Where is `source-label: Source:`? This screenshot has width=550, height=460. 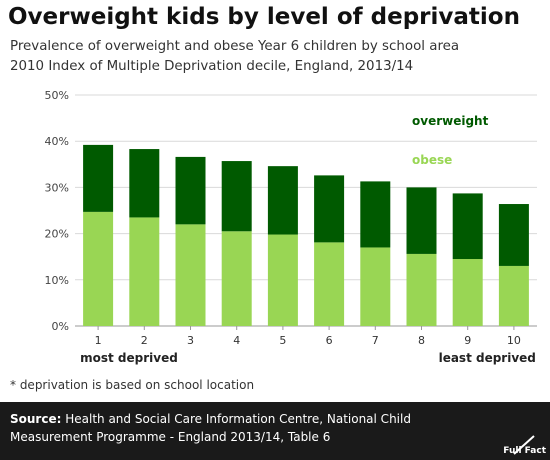 source-label: Source: is located at coordinates (36, 419).